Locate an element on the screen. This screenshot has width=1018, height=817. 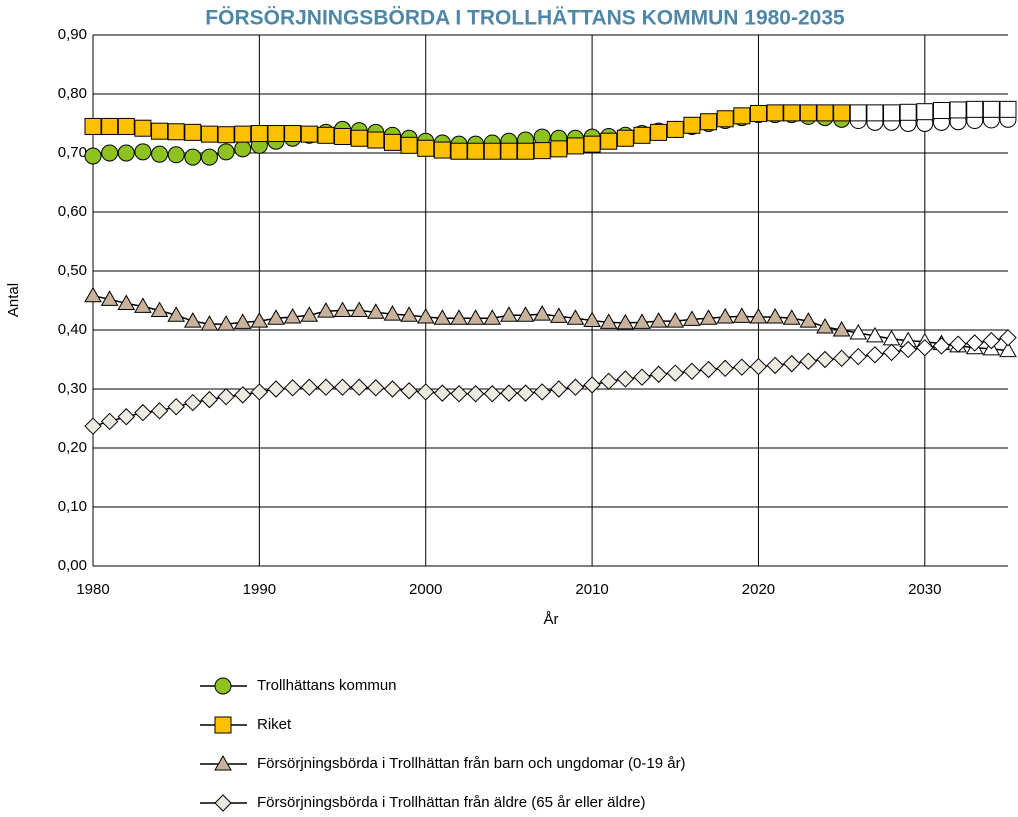
x-tick-label: 1990 is located at coordinates (259, 589).